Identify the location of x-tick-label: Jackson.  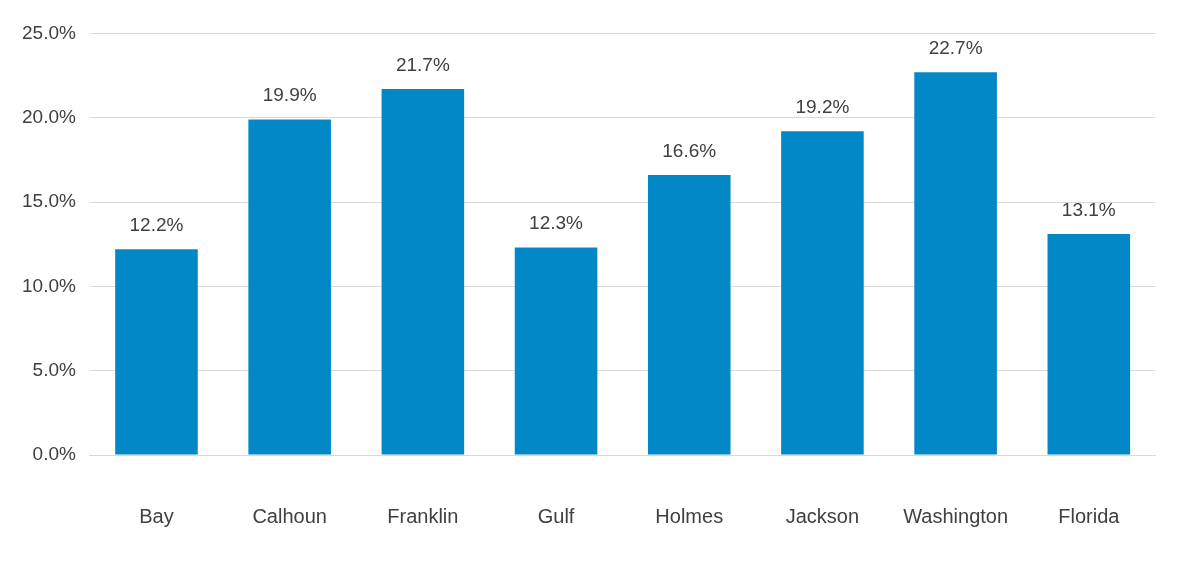
(822, 515).